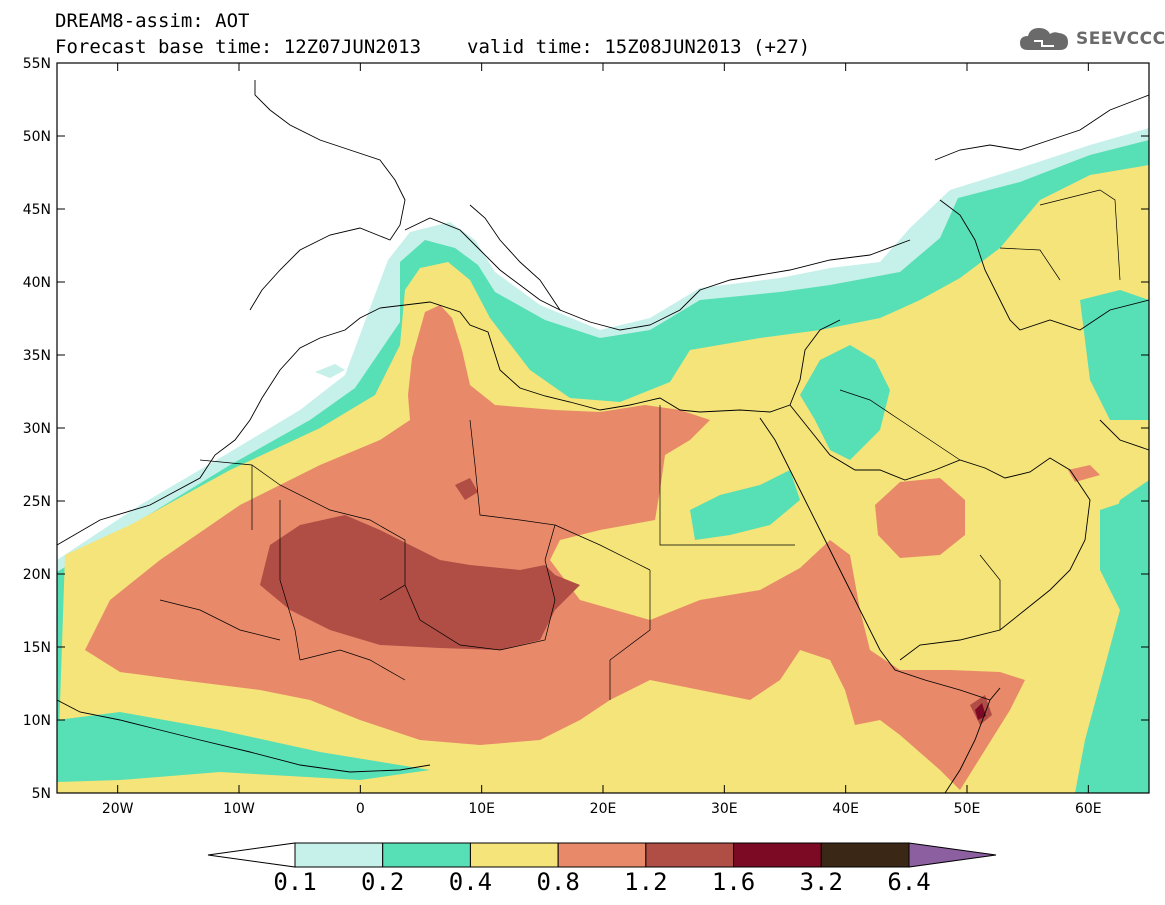  I want to click on aot-pocket-0.2-c, so click(1114, 355).